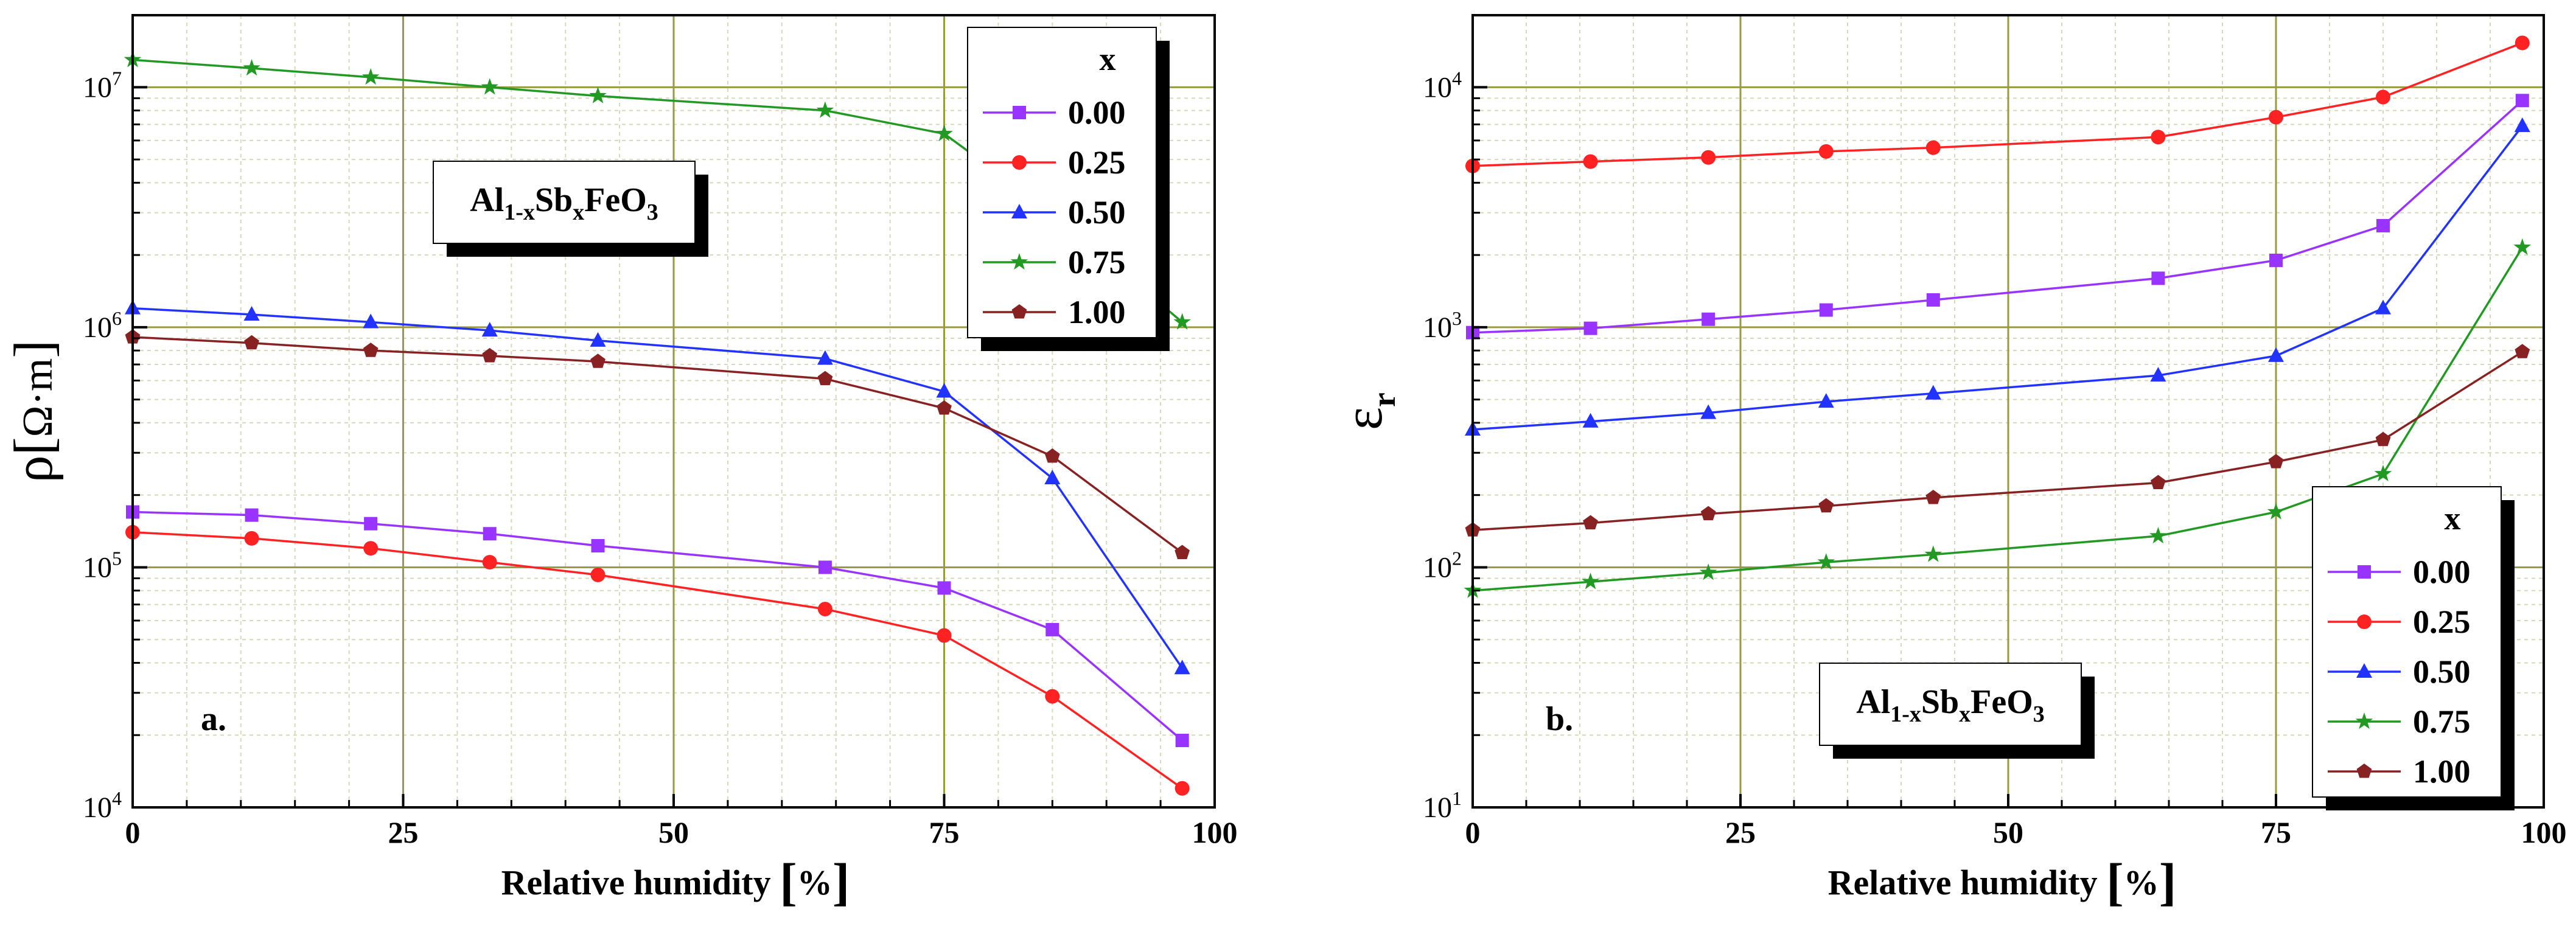 This screenshot has width=2576, height=926. What do you see at coordinates (403, 832) in the screenshot?
I see `x-tick-label: 25` at bounding box center [403, 832].